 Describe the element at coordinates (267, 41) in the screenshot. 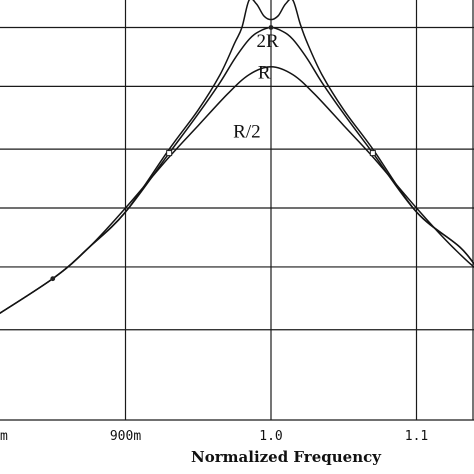

I see `series-label-2r: 2R` at that location.